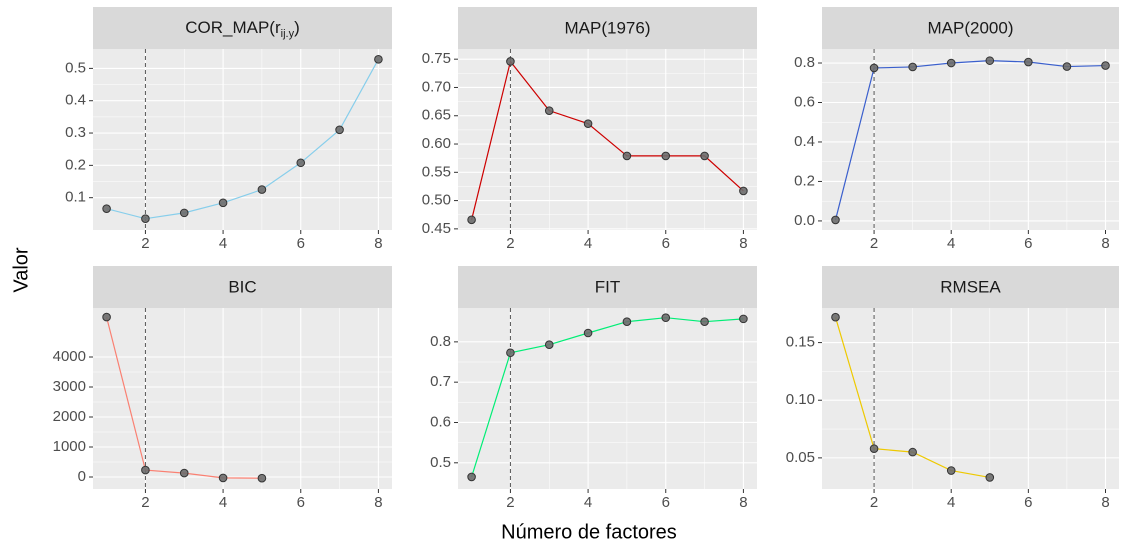 The image size is (1122, 548). Describe the element at coordinates (800, 457) in the screenshot. I see `y-tick-label: 0.05` at that location.